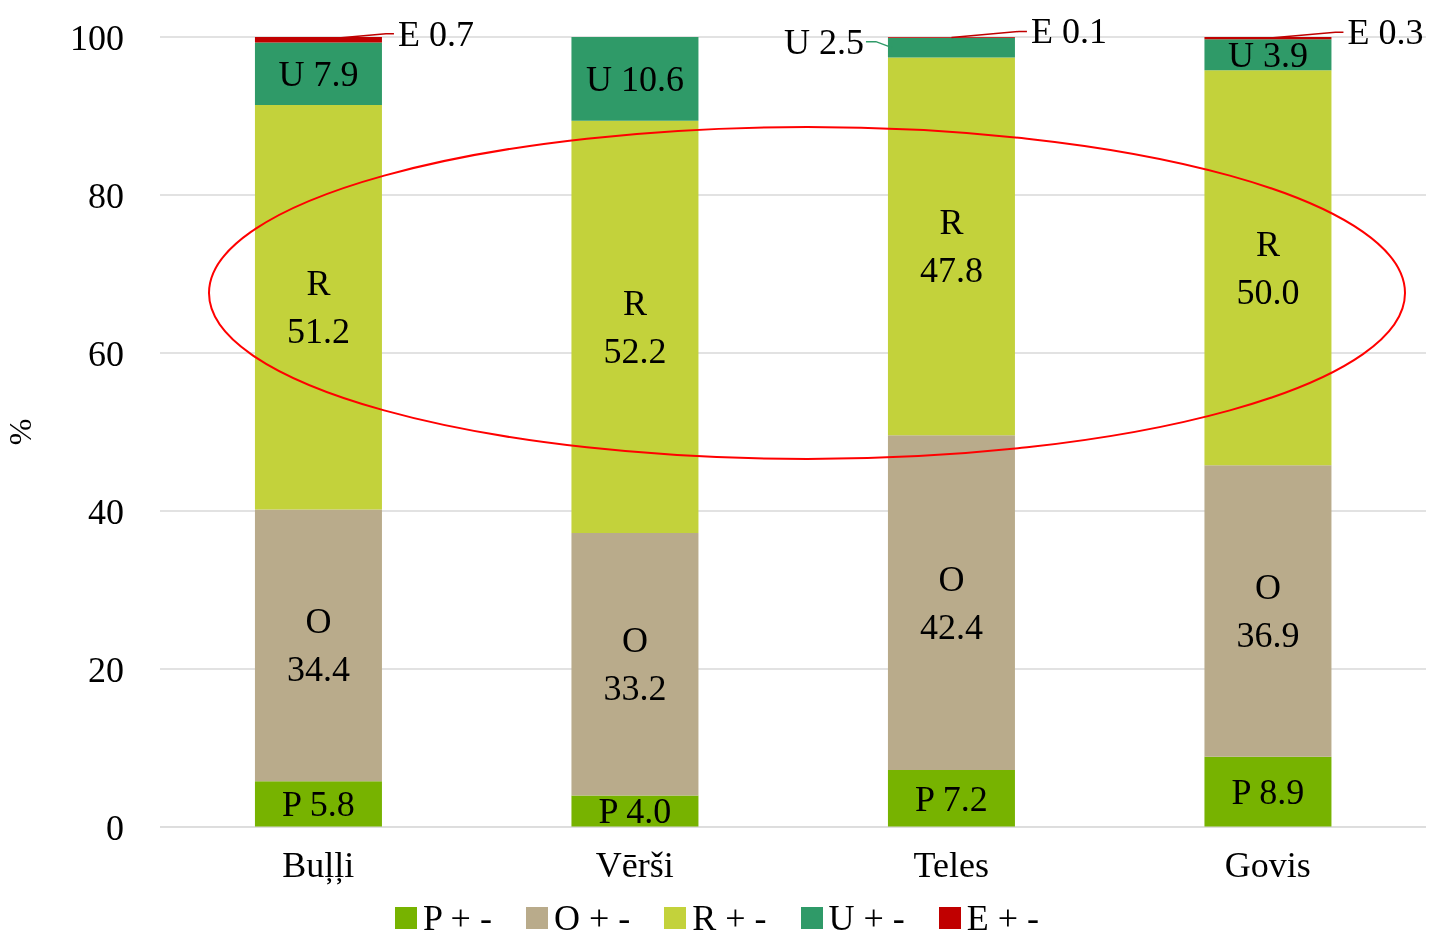 The width and height of the screenshot is (1434, 949). I want to click on legend-label: R + -, so click(729, 918).